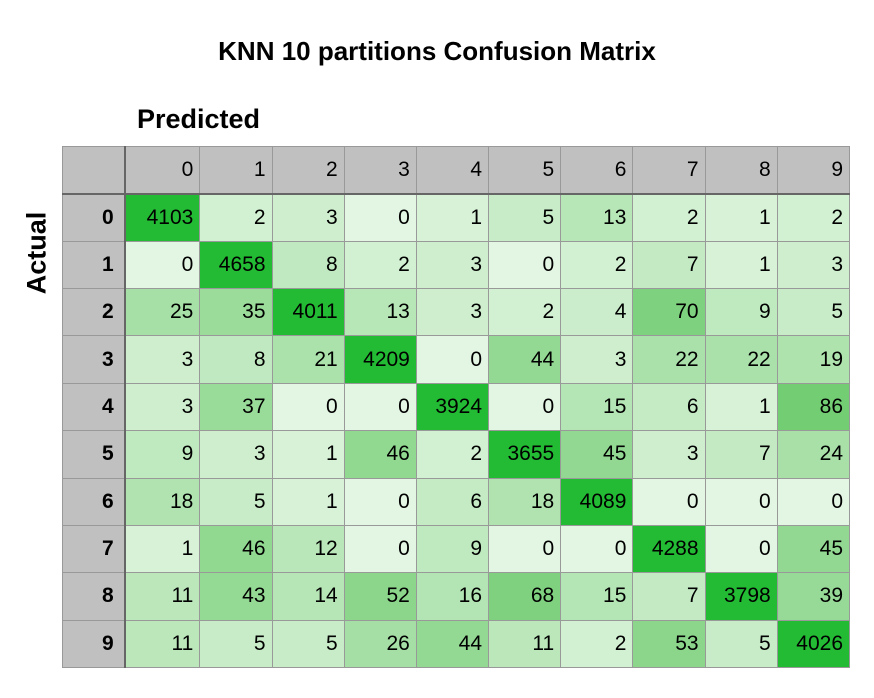  What do you see at coordinates (380, 312) in the screenshot?
I see `matrix-cell-2-3: 13` at bounding box center [380, 312].